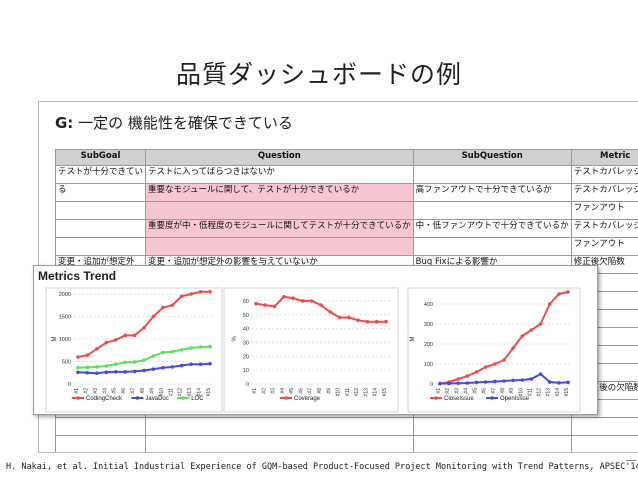 Image resolution: width=638 pixels, height=478 pixels. What do you see at coordinates (197, 399) in the screenshot?
I see `legend-label: LOC` at bounding box center [197, 399].